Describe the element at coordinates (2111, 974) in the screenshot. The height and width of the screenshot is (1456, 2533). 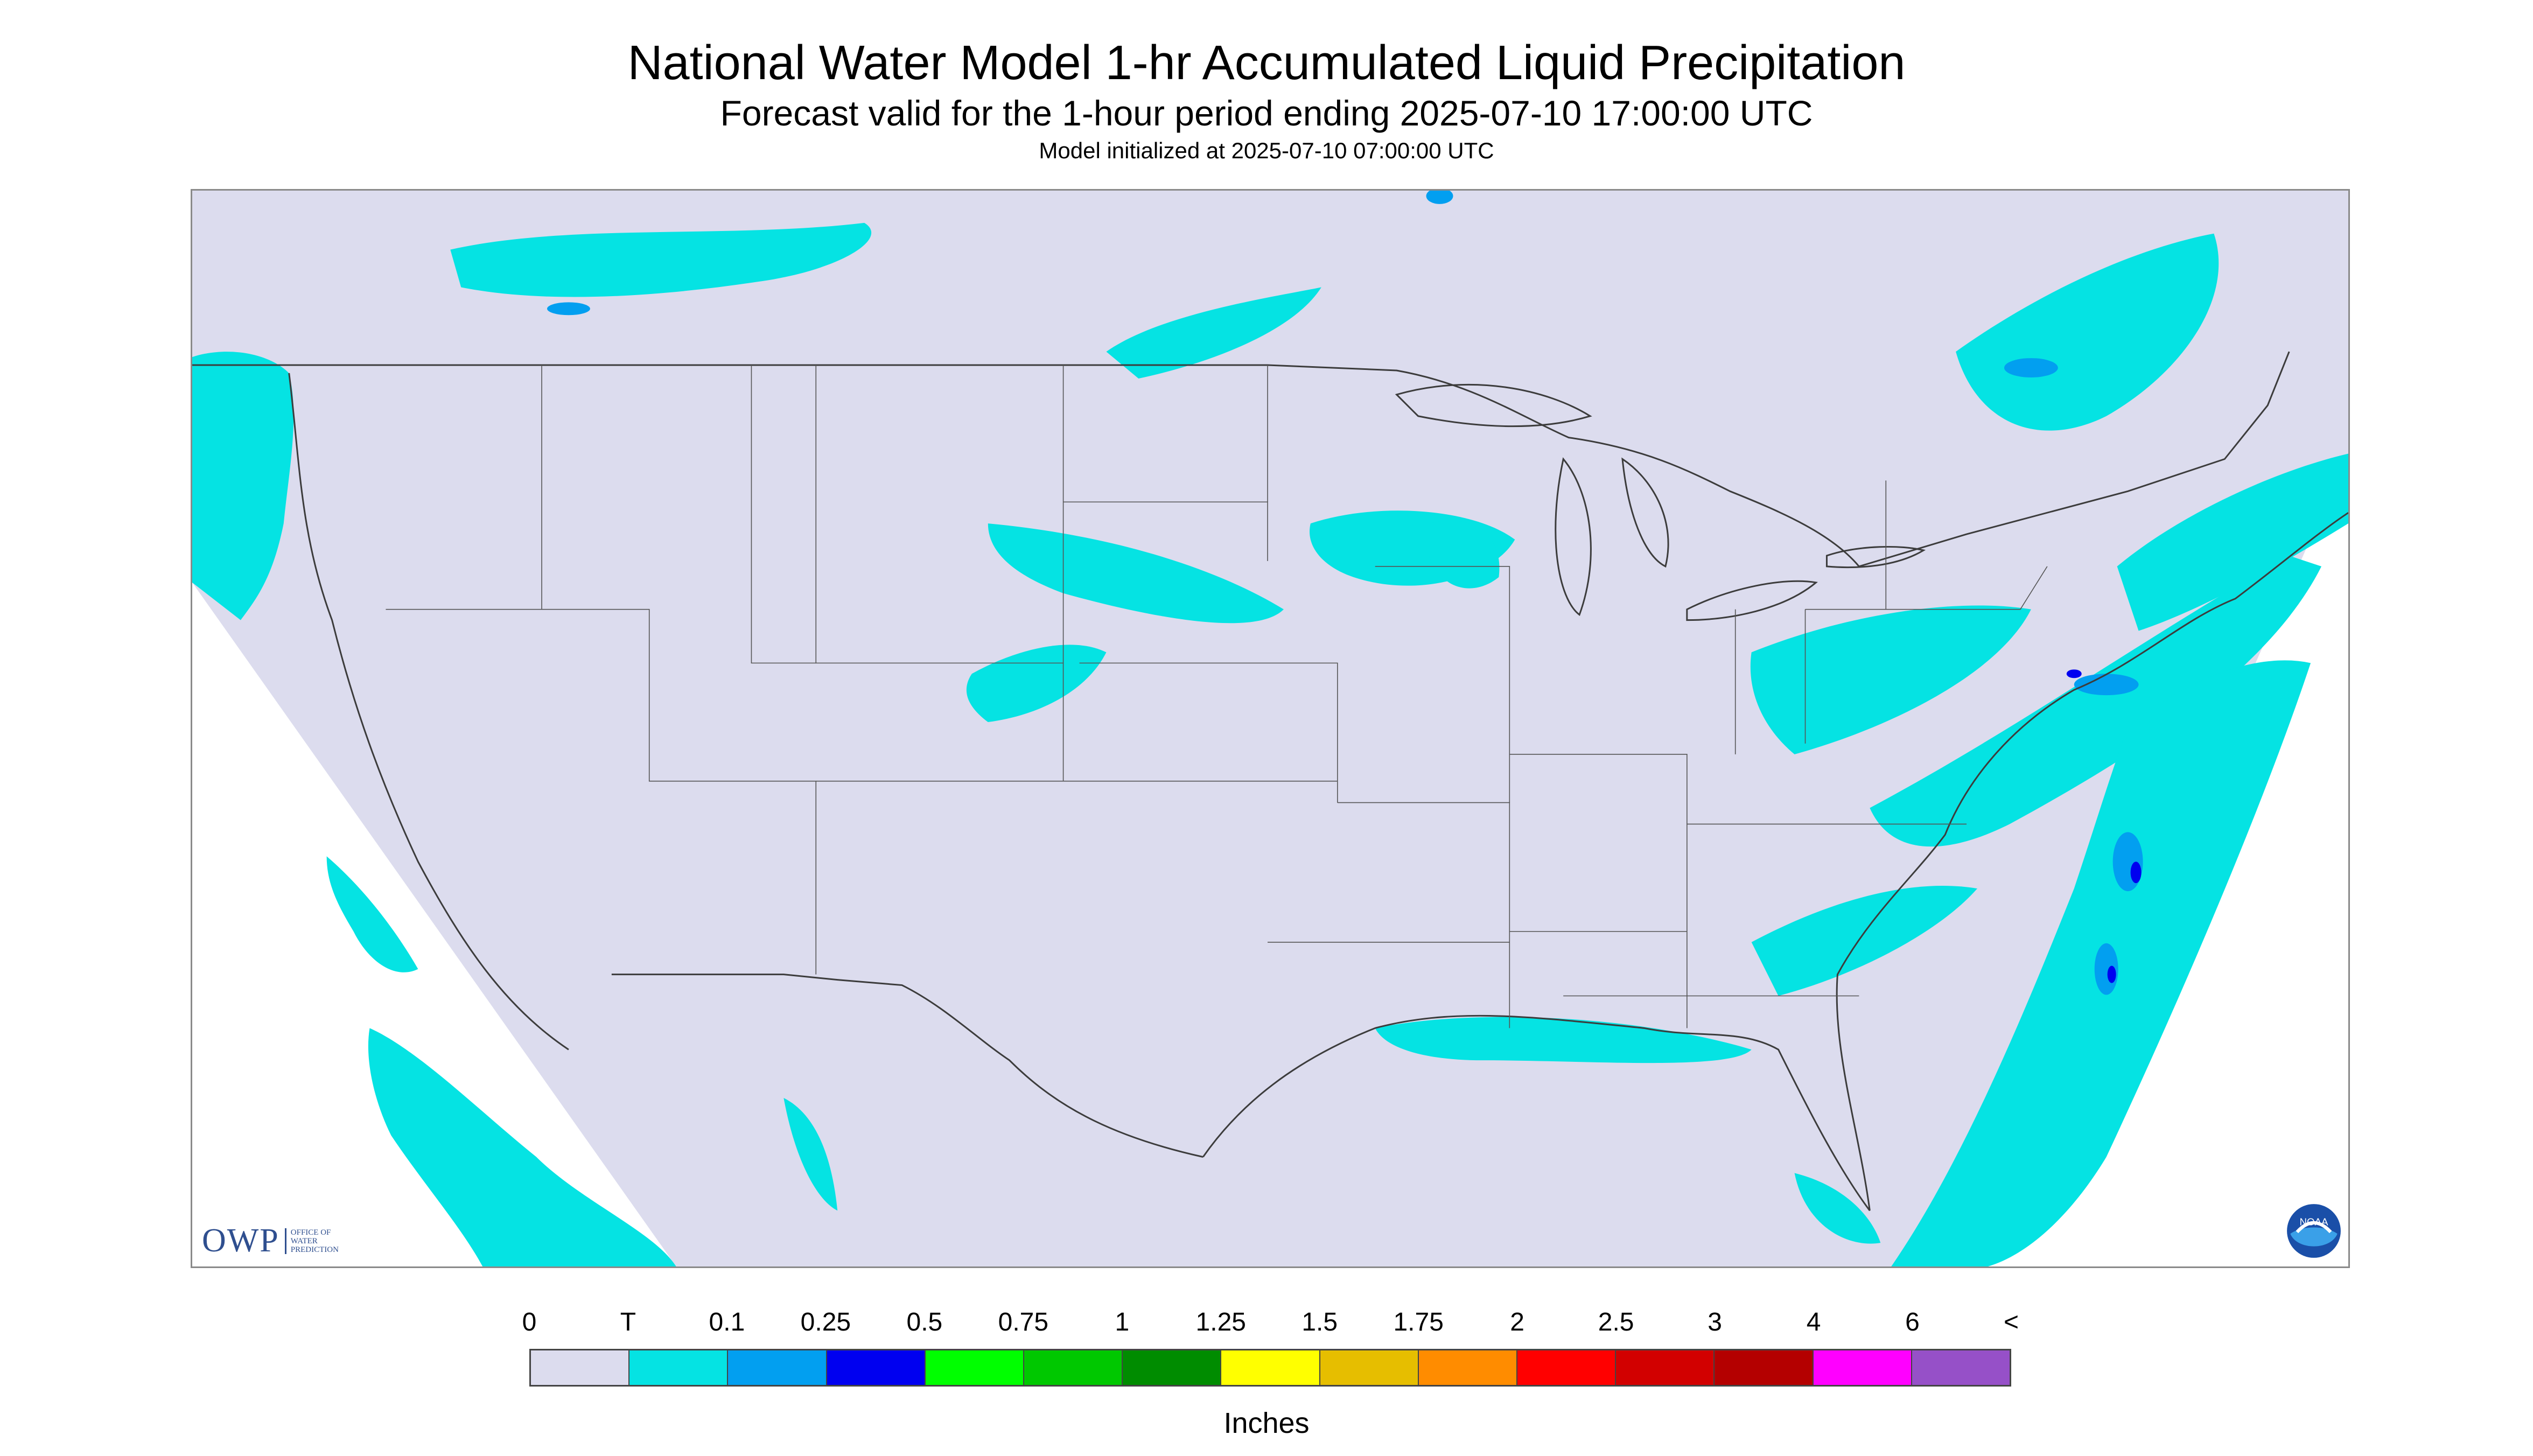
I see `precip-spot-heavy-b` at that location.